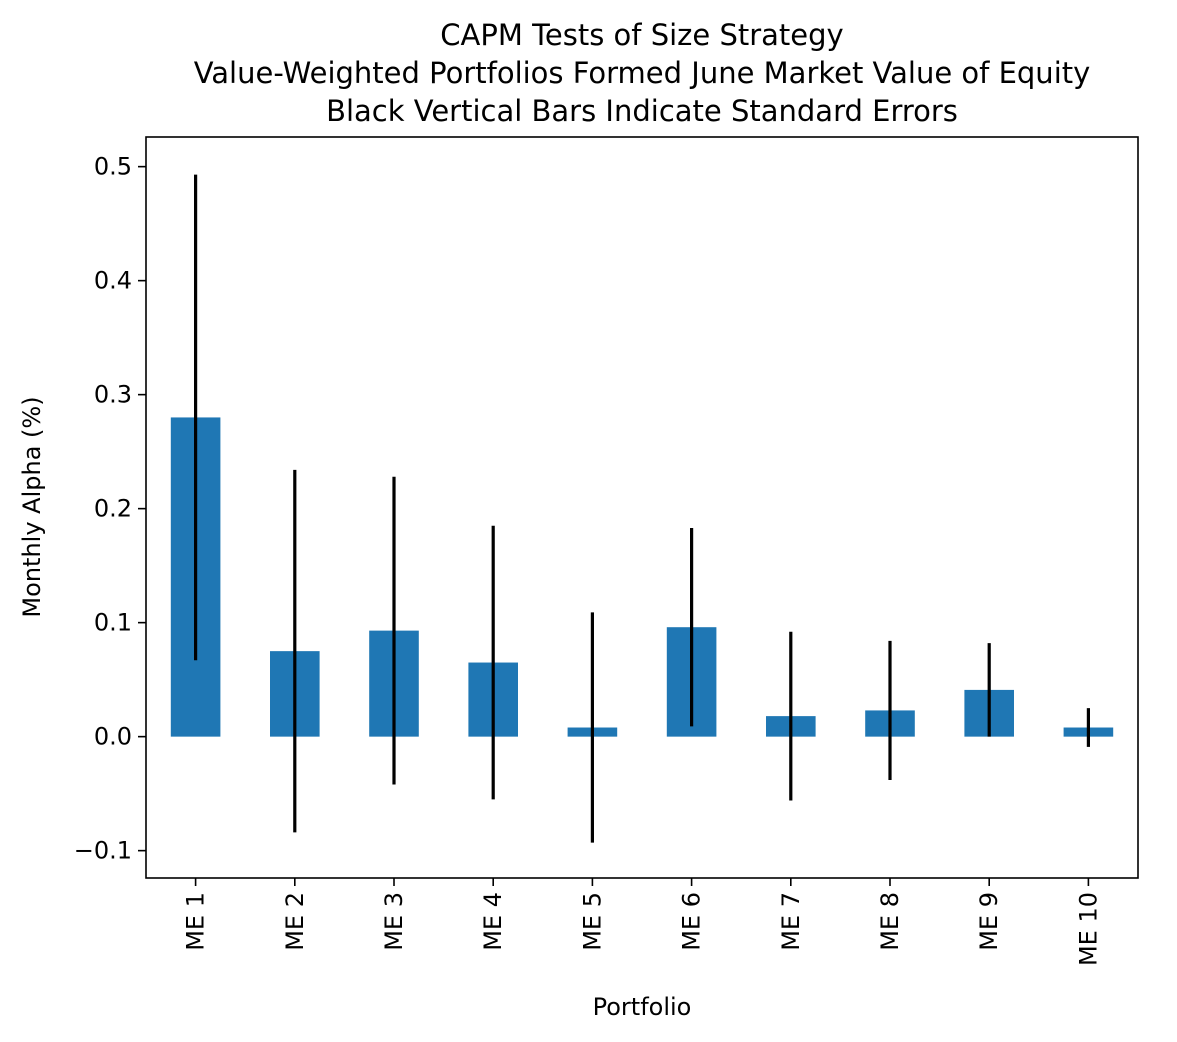  What do you see at coordinates (196, 921) in the screenshot?
I see `x-tick-label: ME 1` at bounding box center [196, 921].